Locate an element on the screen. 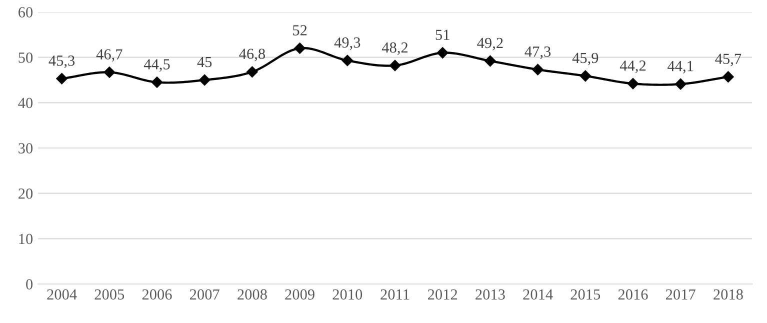 This screenshot has width=767, height=323. y-tick-label: 30 is located at coordinates (25, 148).